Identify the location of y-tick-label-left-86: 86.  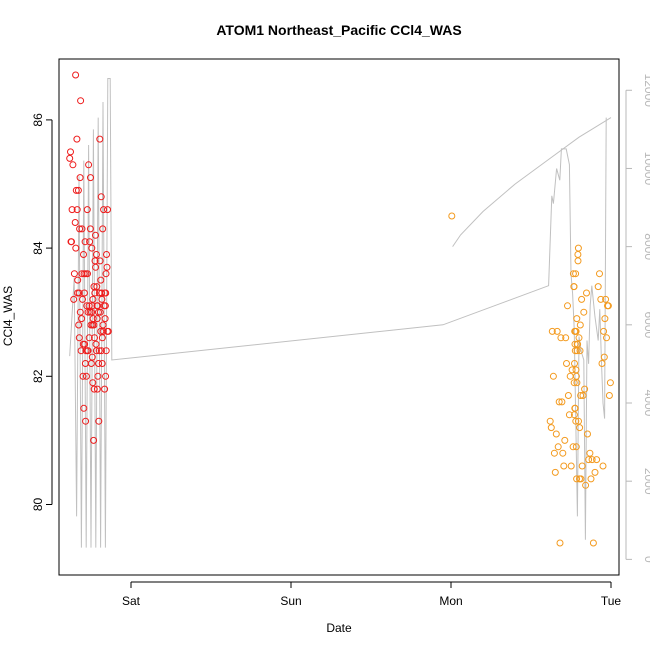
(38, 120).